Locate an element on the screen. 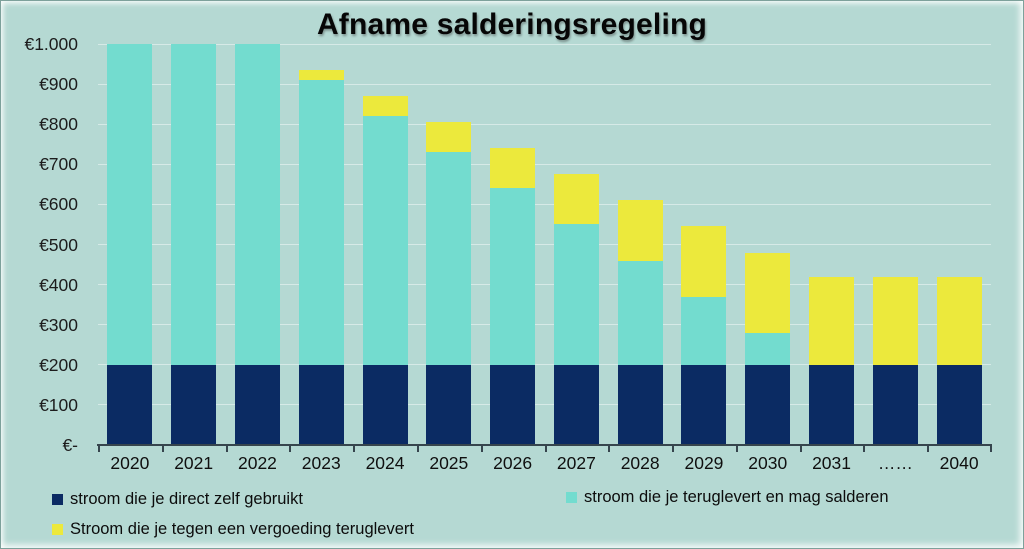  bar-2025-salderen is located at coordinates (449, 258).